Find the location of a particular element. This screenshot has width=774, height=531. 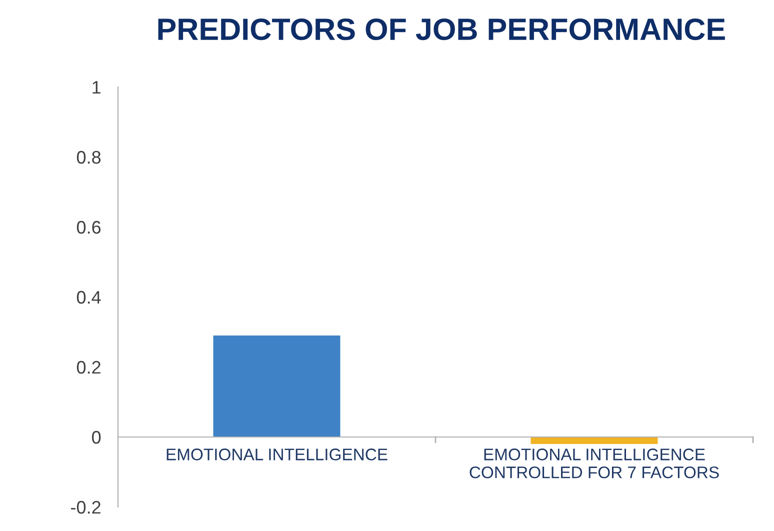

chart-title: PREDICTORS OF JOB PERFORMANCE is located at coordinates (441, 29).